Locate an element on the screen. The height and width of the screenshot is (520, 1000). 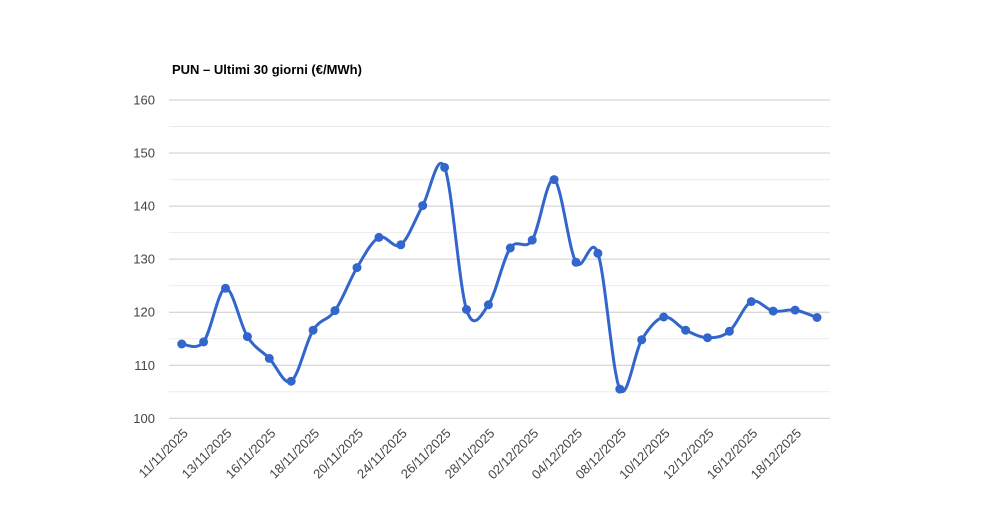
y-axis-tick-label: 120 is located at coordinates (144, 312).